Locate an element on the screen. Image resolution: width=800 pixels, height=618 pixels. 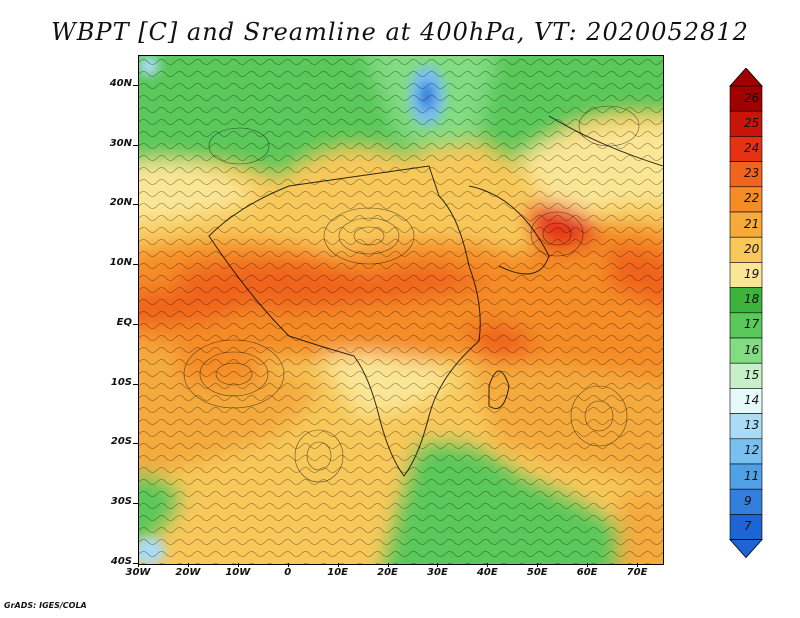
colorbar-label: 12 is located at coordinates (752, 450).